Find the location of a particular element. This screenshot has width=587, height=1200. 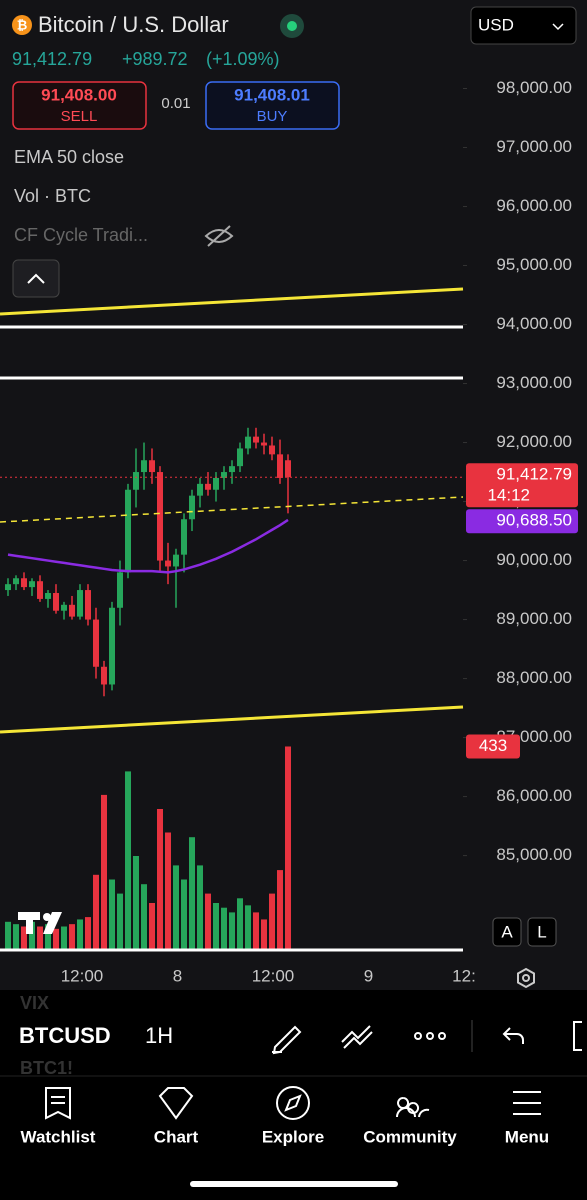

nav-item: Chart is located at coordinates (176, 1136).